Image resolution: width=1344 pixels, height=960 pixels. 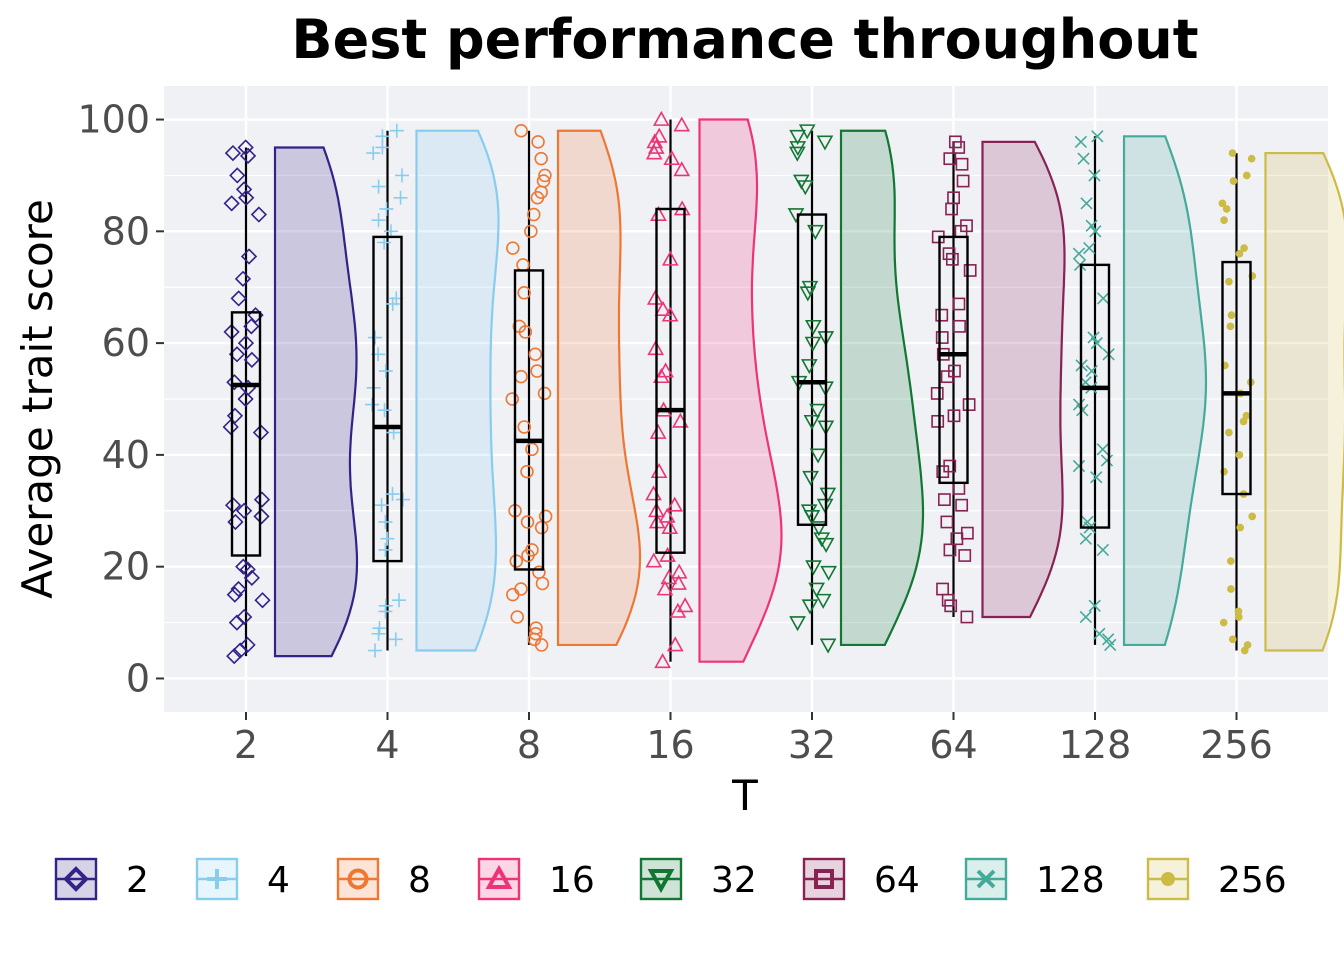 What do you see at coordinates (242, 879) in the screenshot?
I see `legend-item-4: 4` at bounding box center [242, 879].